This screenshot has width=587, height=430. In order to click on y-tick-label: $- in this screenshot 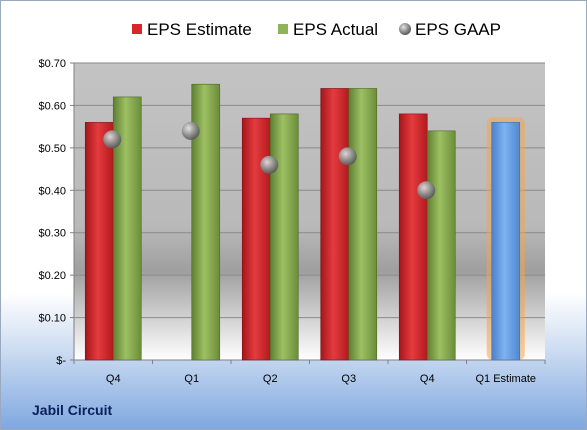, I will do `click(61, 361)`.